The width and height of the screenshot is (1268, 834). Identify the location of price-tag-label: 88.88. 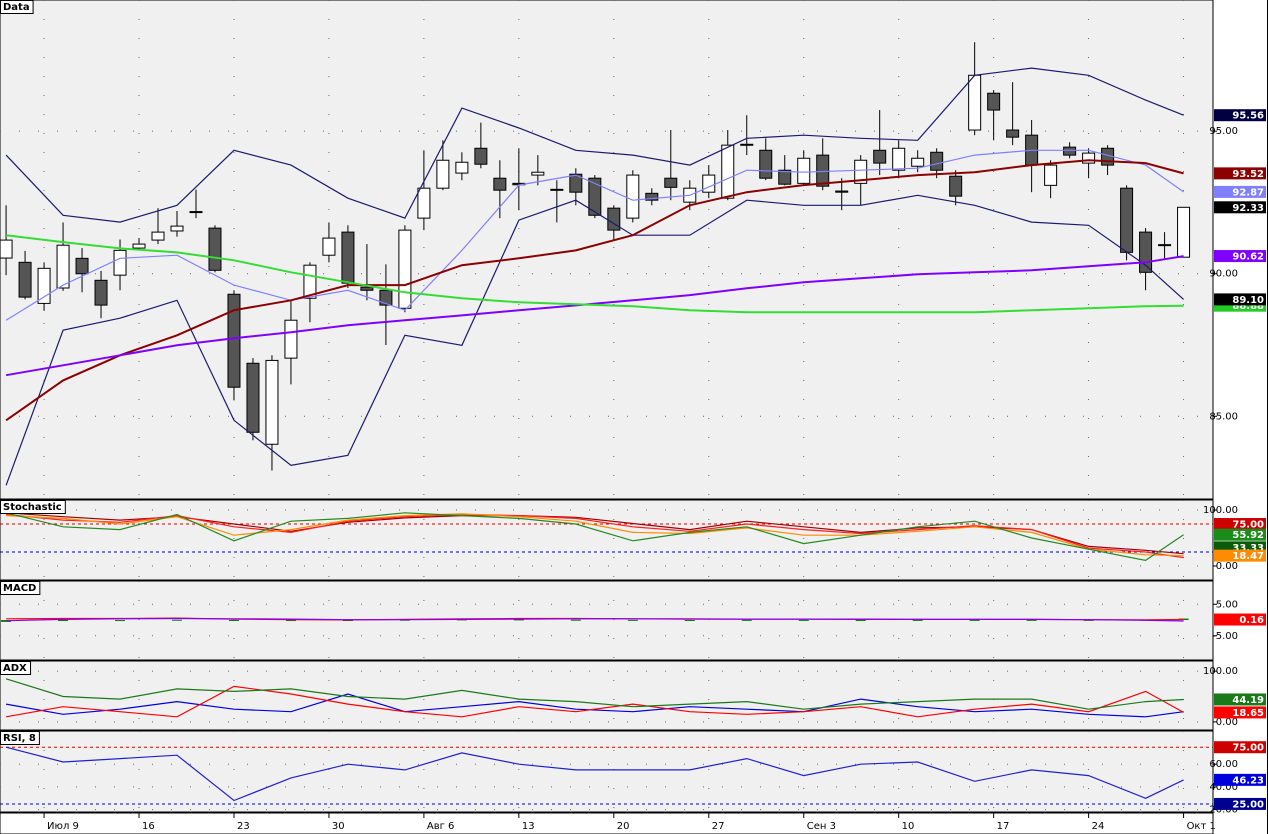
(1248, 306).